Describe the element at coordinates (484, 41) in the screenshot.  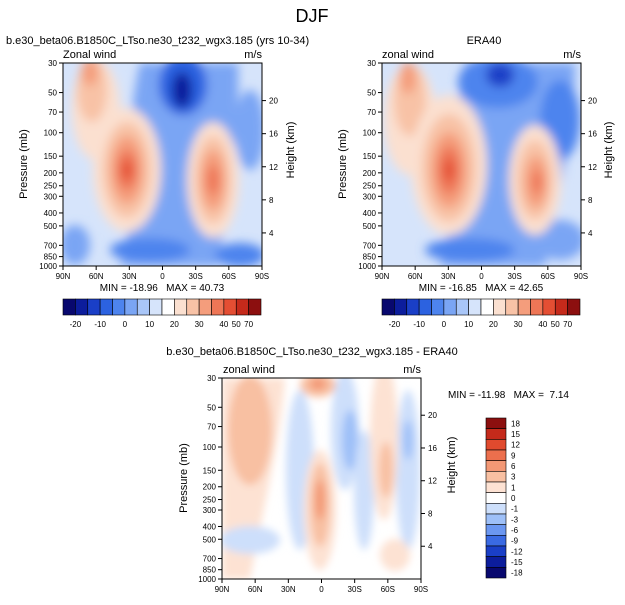
I see `panel-era40-title: ERA40` at that location.